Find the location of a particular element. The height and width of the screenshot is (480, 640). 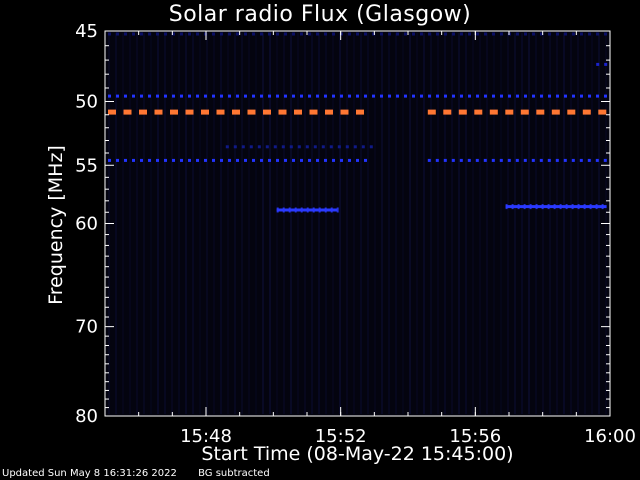

y-tick-label: 55 is located at coordinates (86, 165).